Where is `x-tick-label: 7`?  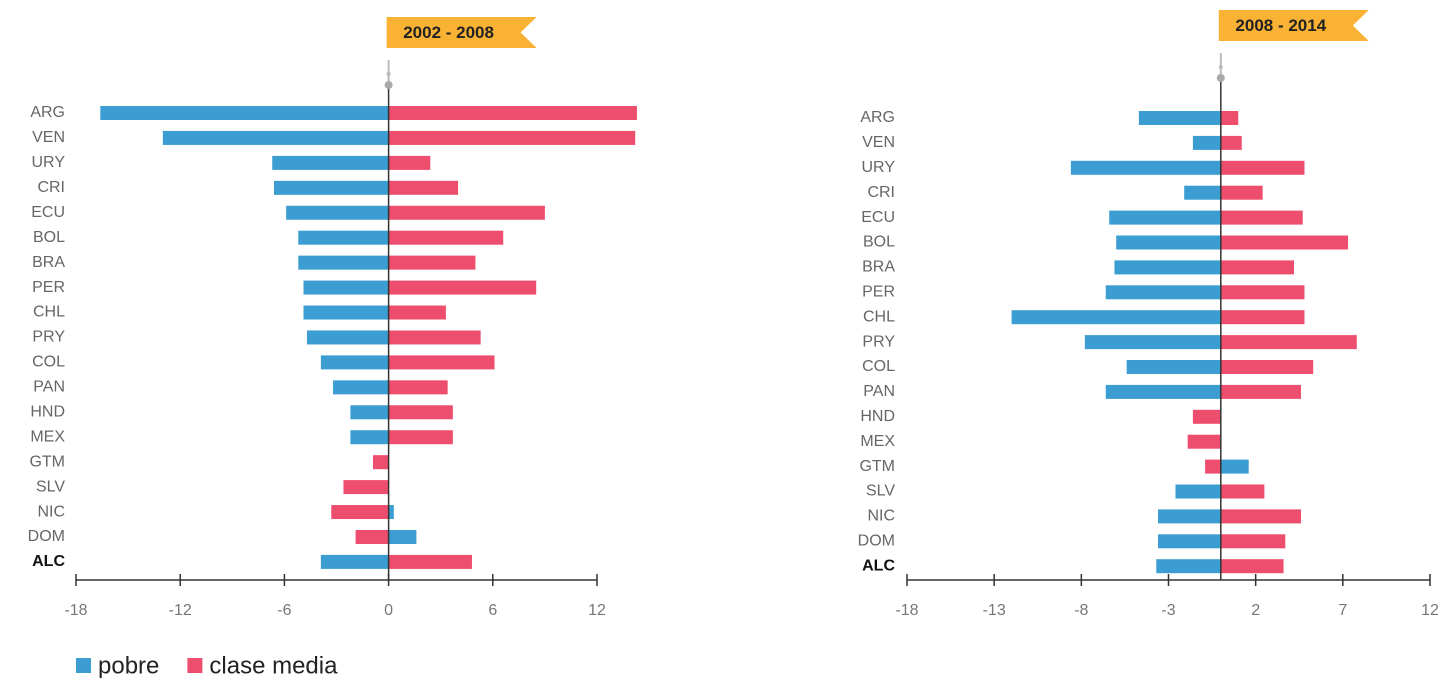 x-tick-label: 7 is located at coordinates (1342, 610).